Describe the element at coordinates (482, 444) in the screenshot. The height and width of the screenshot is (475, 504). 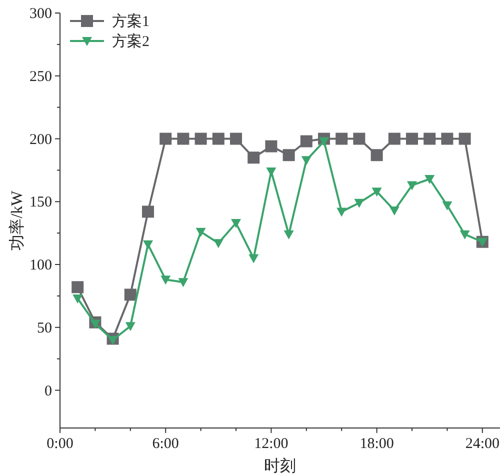
I see `x-tick-label: 24:00` at that location.